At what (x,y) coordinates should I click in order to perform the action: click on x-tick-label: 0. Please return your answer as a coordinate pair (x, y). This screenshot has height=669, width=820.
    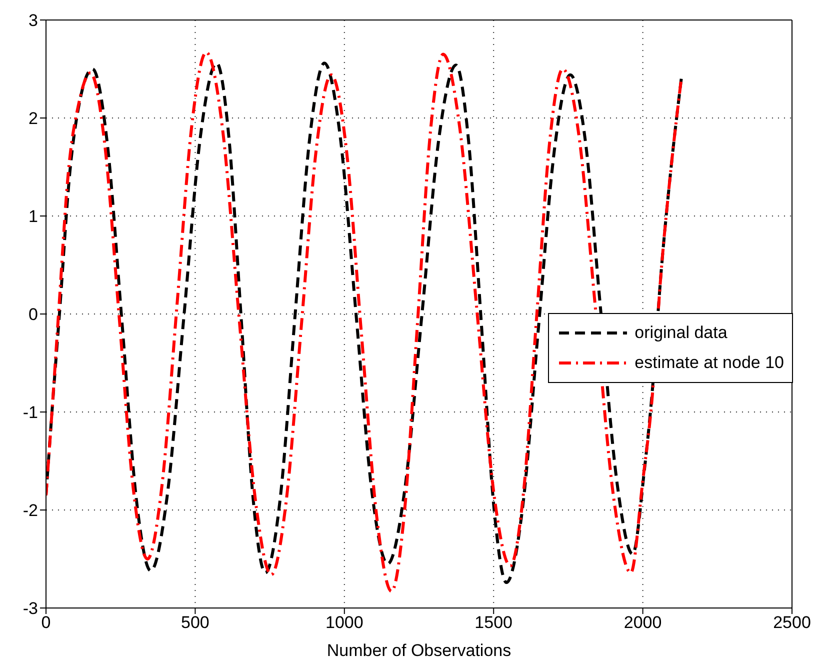
    Looking at the image, I should click on (46, 622).